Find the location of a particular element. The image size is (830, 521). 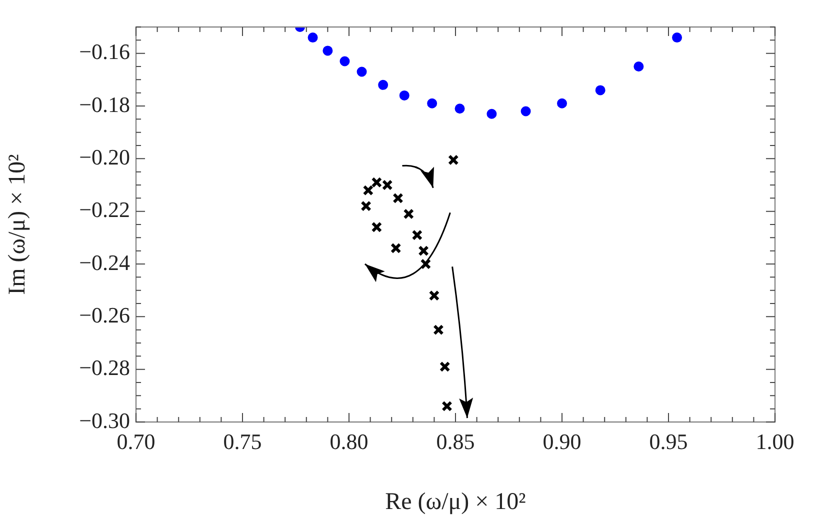

x-tick-label: 0.85 is located at coordinates (455, 441).